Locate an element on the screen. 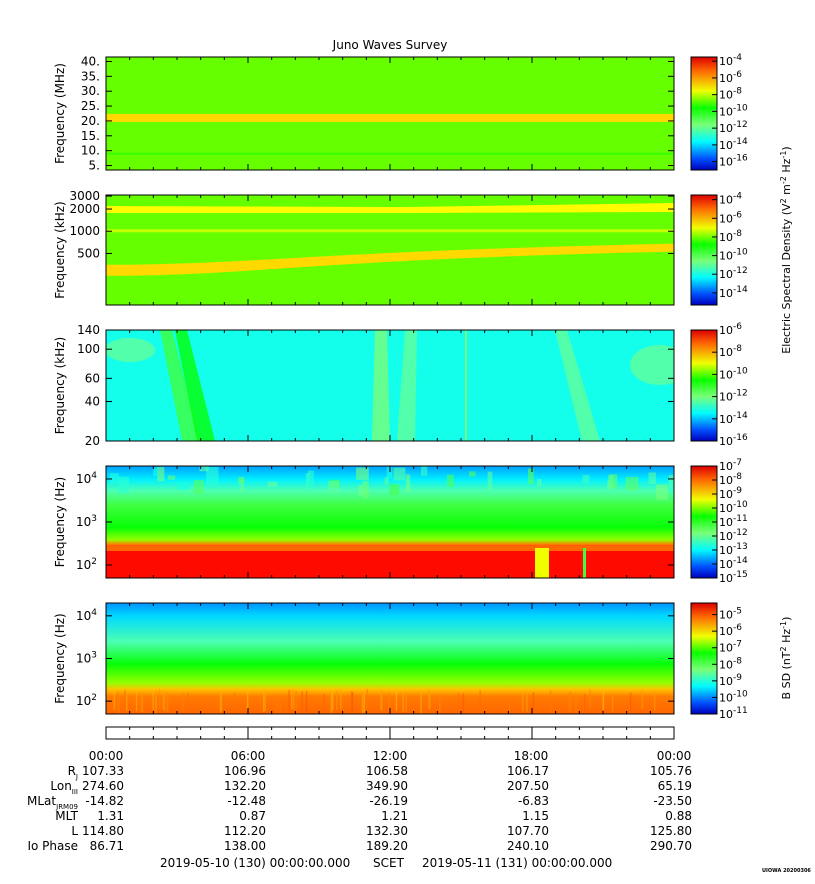 This screenshot has width=815, height=884. ephemeris-value: -6.83 is located at coordinates (533, 801).